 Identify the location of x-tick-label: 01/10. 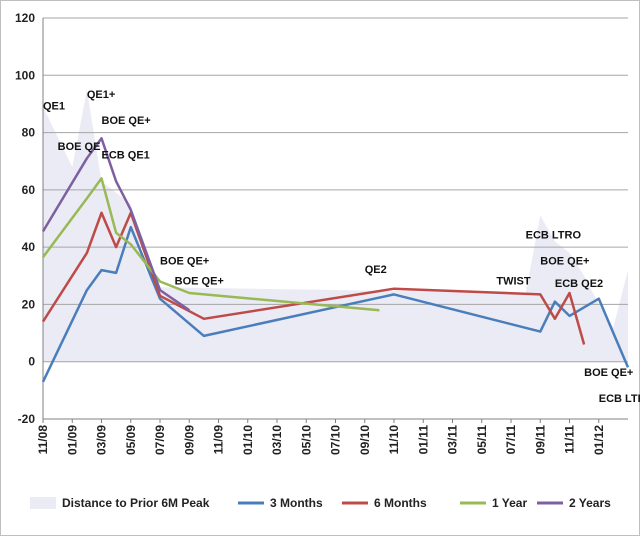
(248, 440).